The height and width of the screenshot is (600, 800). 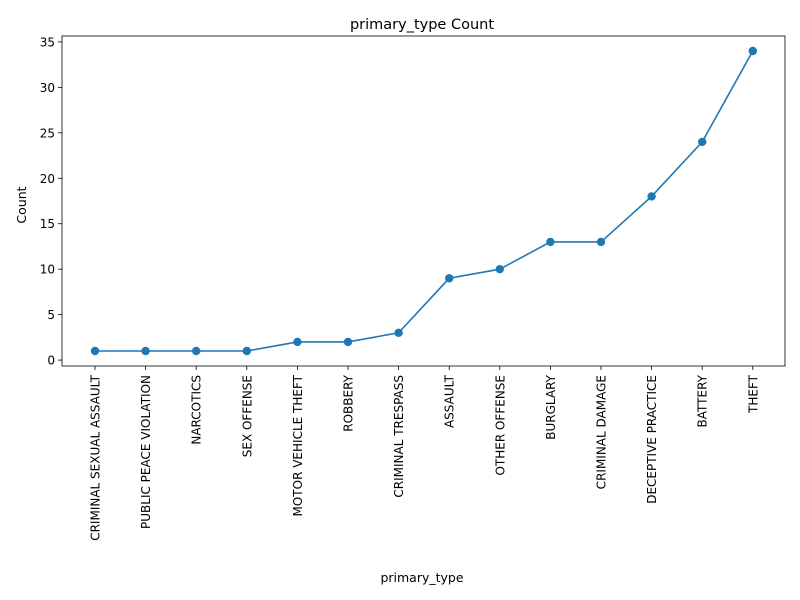 What do you see at coordinates (47, 88) in the screenshot?
I see `y-tick-label: 30` at bounding box center [47, 88].